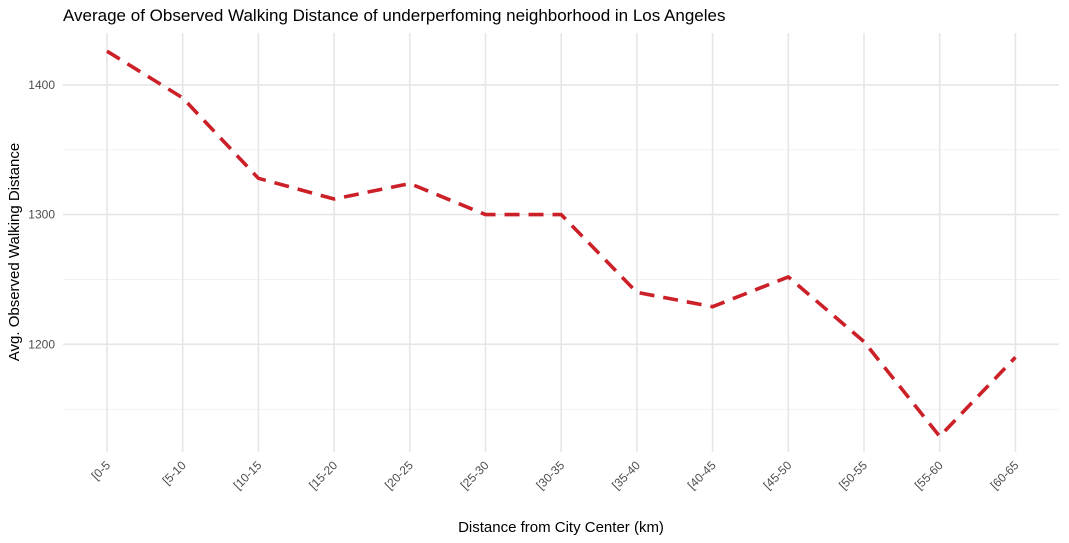  What do you see at coordinates (853, 475) in the screenshot?
I see `x-tick-label: [50-55` at bounding box center [853, 475].